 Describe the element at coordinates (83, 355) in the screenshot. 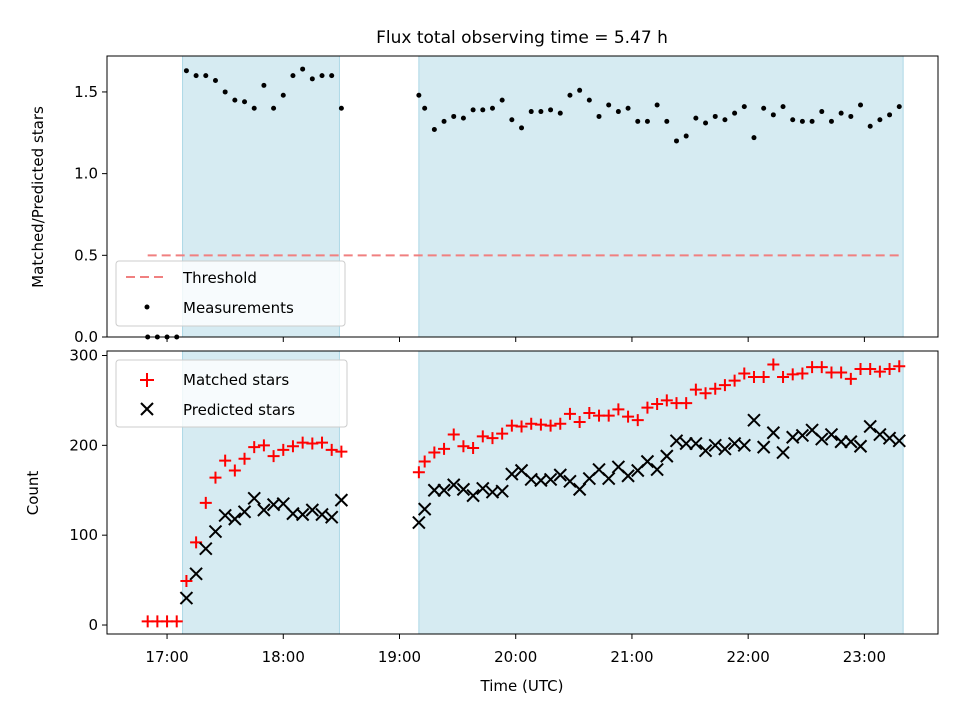

I see `y-tick-label: 300` at that location.